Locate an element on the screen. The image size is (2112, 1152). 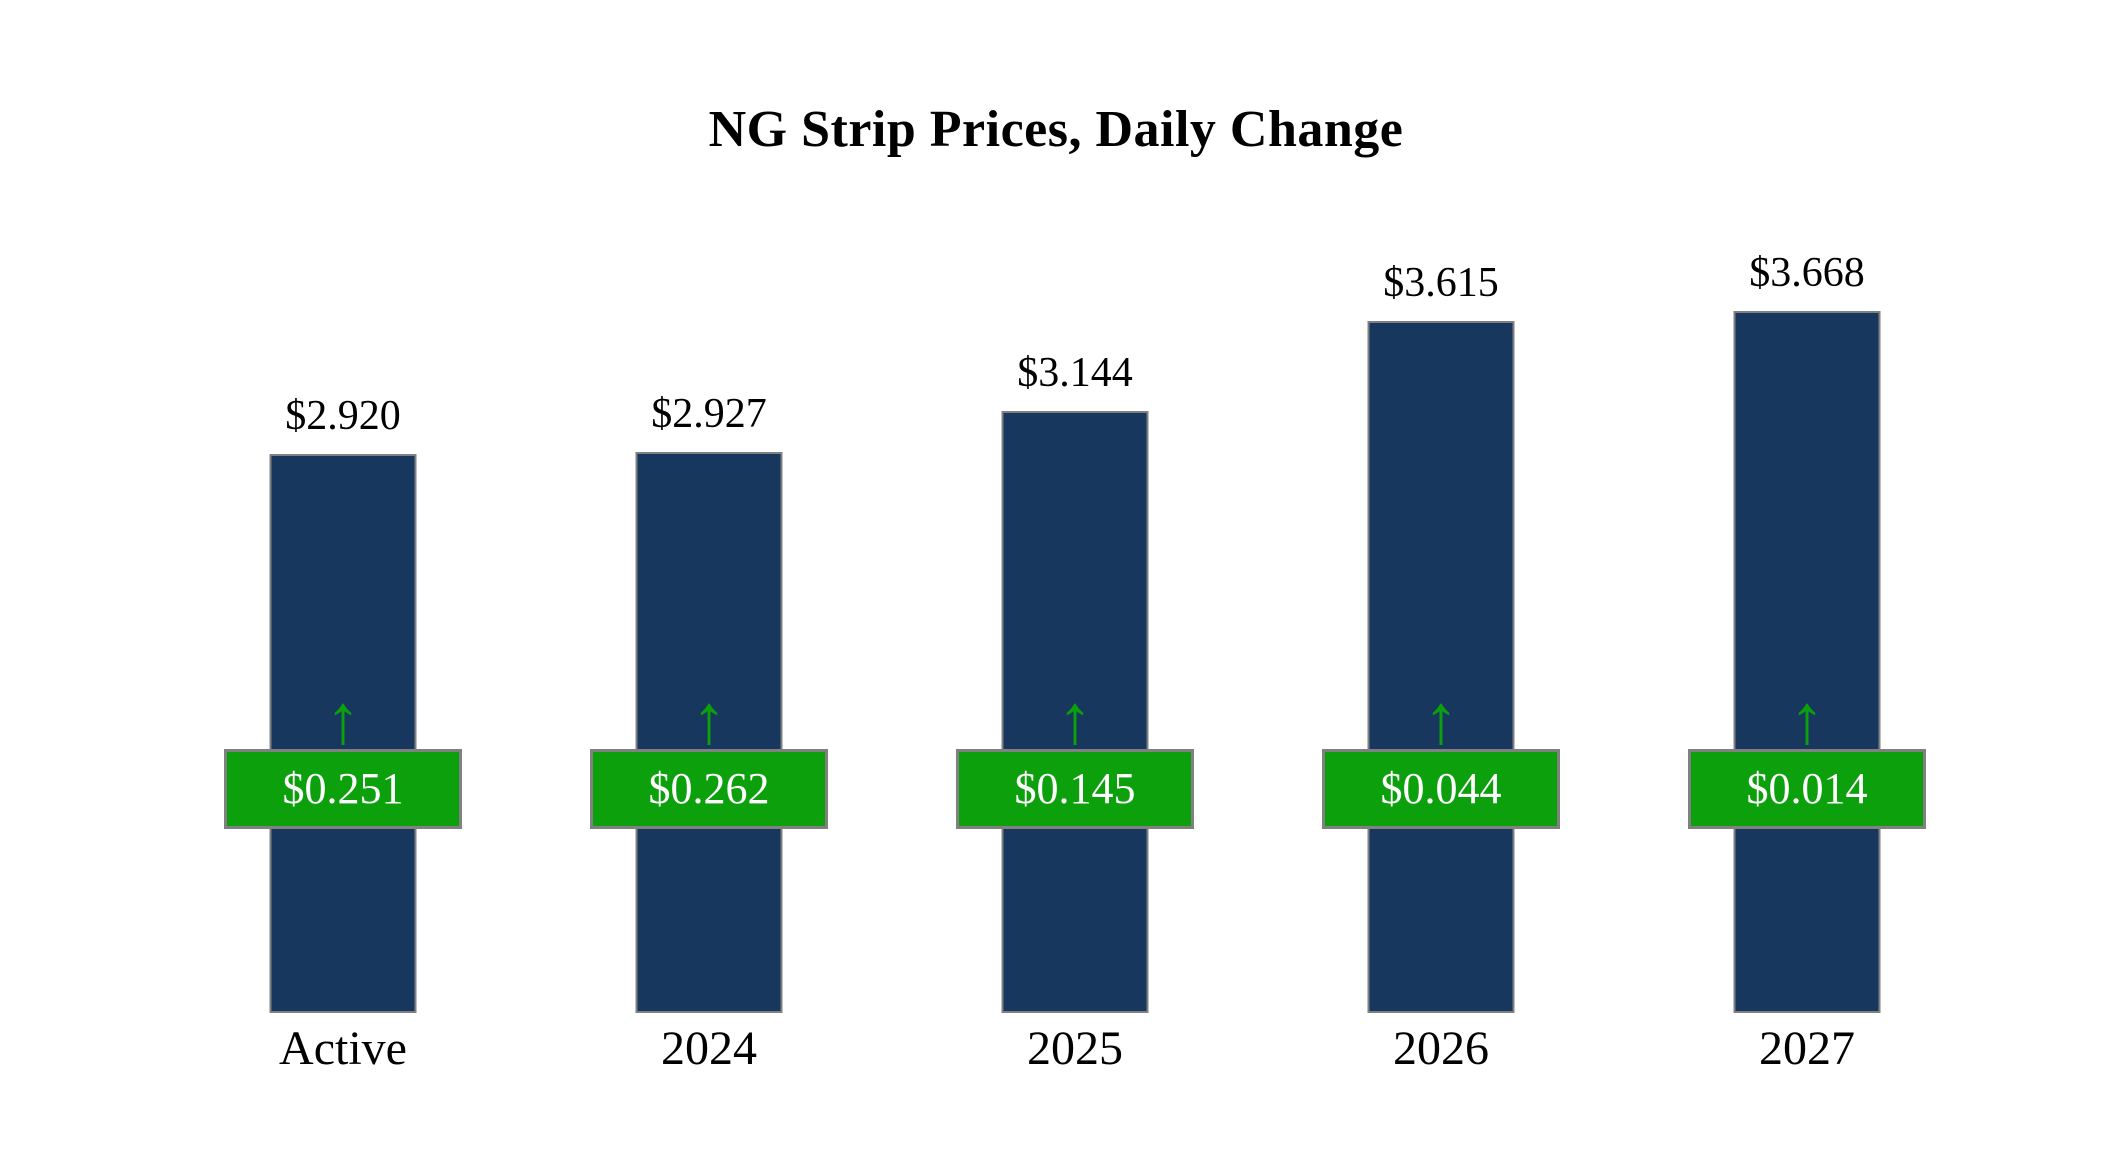
category-label: 2026 is located at coordinates (1441, 1048).